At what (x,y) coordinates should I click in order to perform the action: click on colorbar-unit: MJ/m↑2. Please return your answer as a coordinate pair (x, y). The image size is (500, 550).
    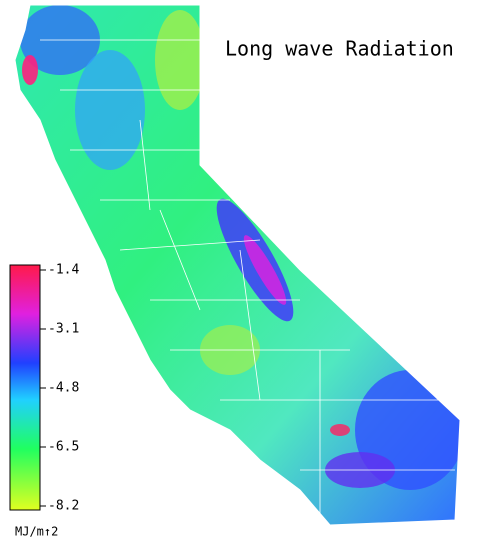
    Looking at the image, I should click on (36, 532).